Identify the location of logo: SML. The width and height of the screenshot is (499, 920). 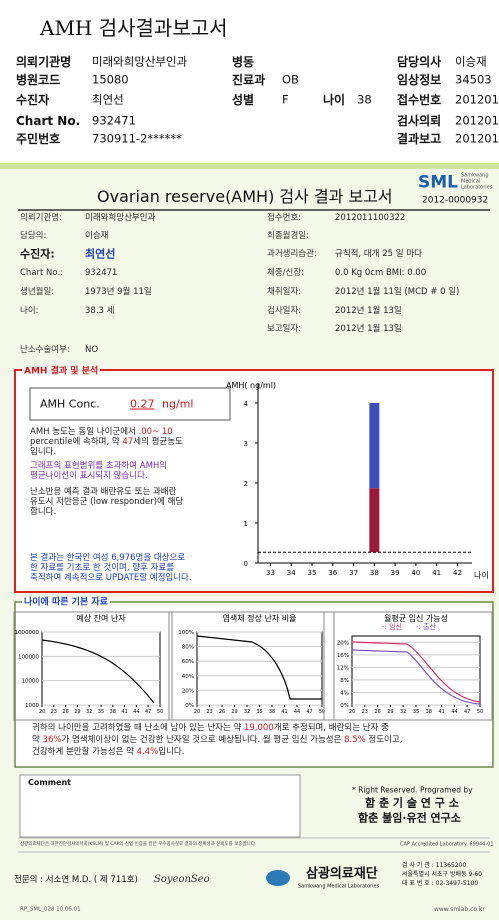
(438, 182).